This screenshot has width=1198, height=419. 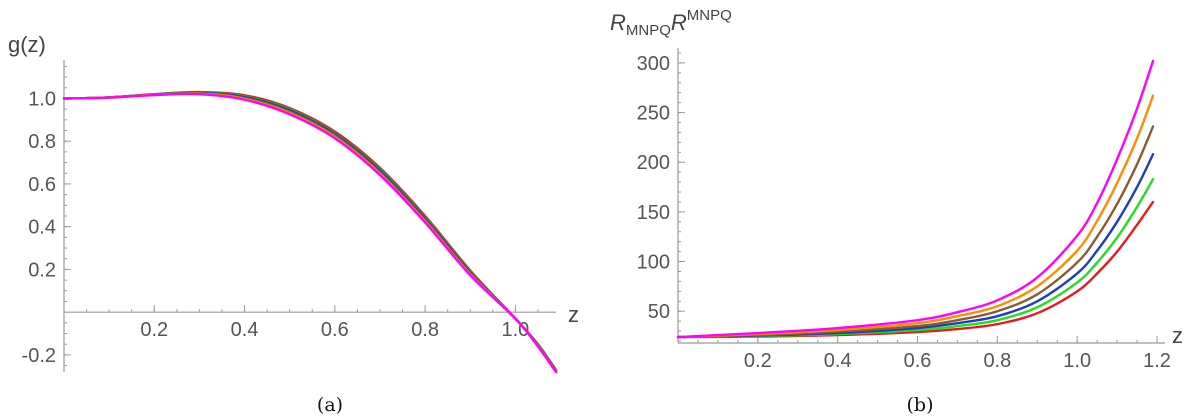 What do you see at coordinates (39, 356) in the screenshot?
I see `a-y-tick-label: -0.2` at bounding box center [39, 356].